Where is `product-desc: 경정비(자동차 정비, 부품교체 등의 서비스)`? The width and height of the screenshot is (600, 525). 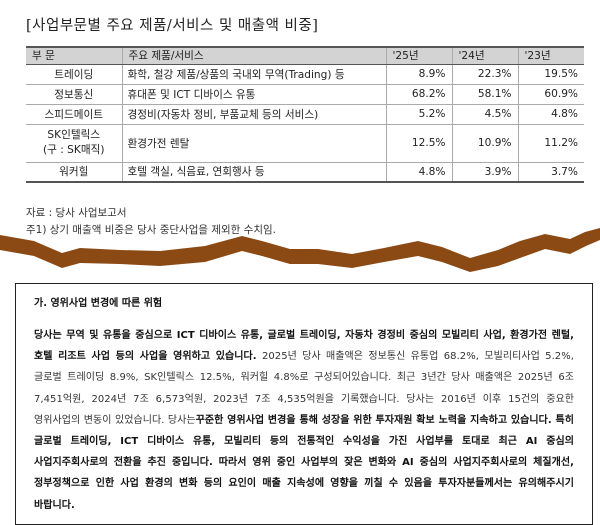 product-desc: 경정비(자동차 정비, 부품교체 등의 서비스) is located at coordinates (253, 114).